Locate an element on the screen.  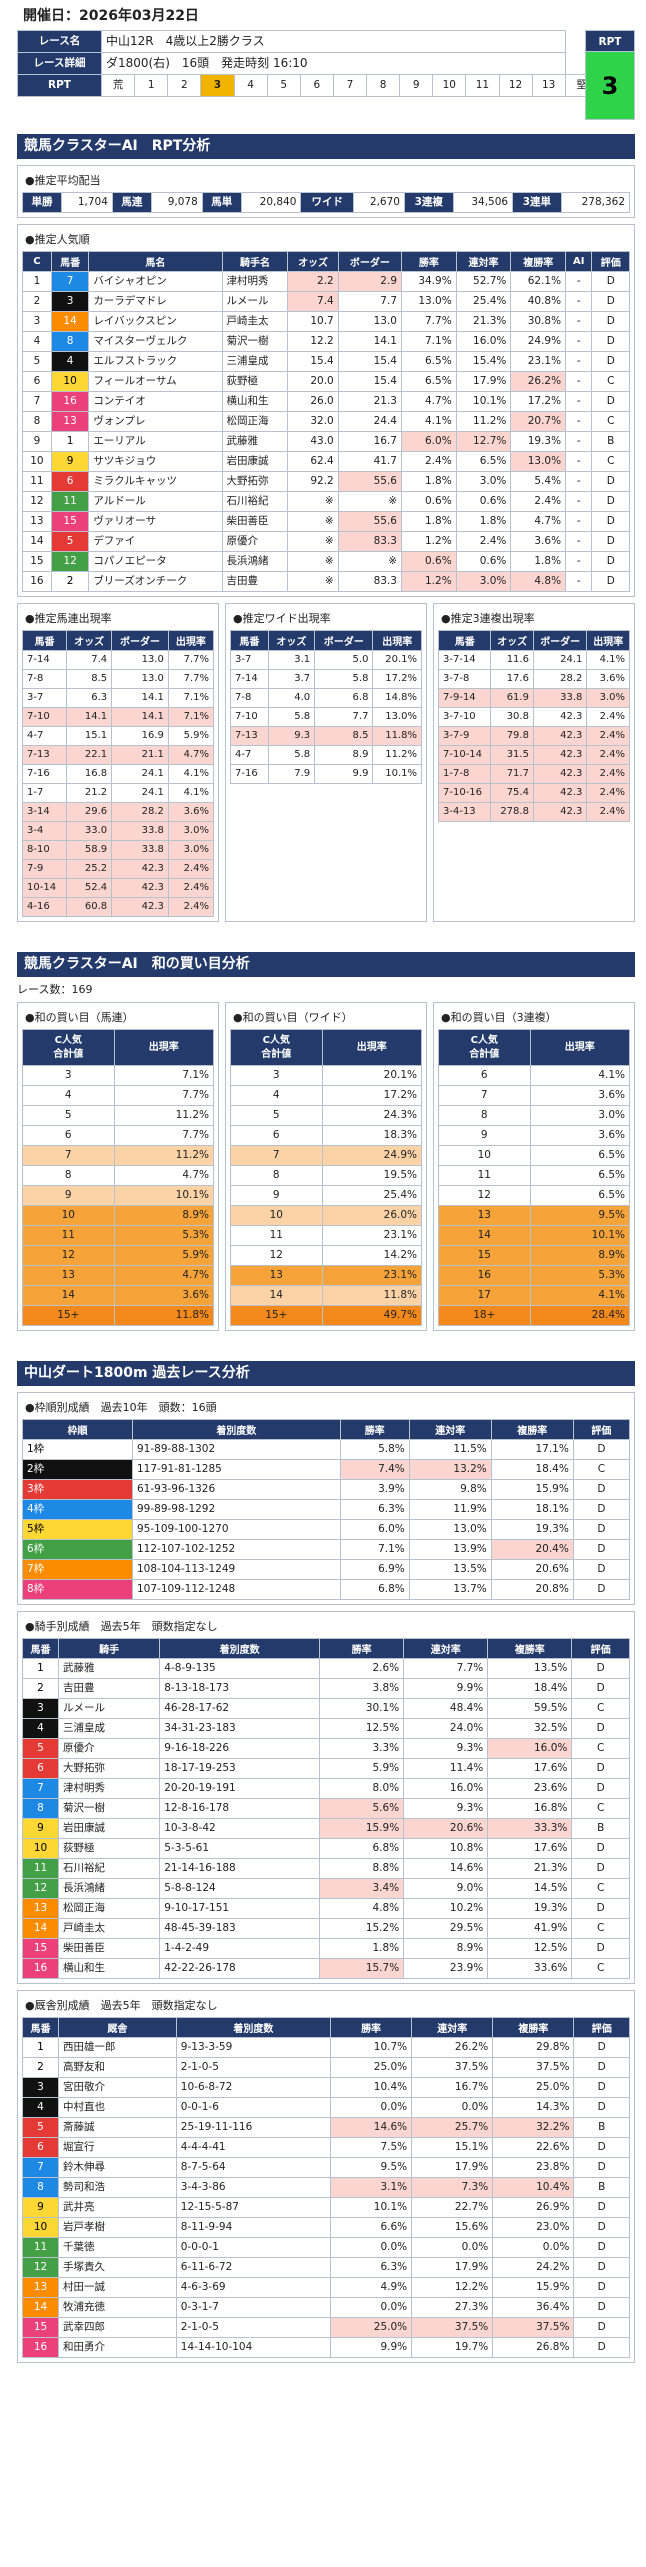
column-header: ボーダー is located at coordinates (140, 640).